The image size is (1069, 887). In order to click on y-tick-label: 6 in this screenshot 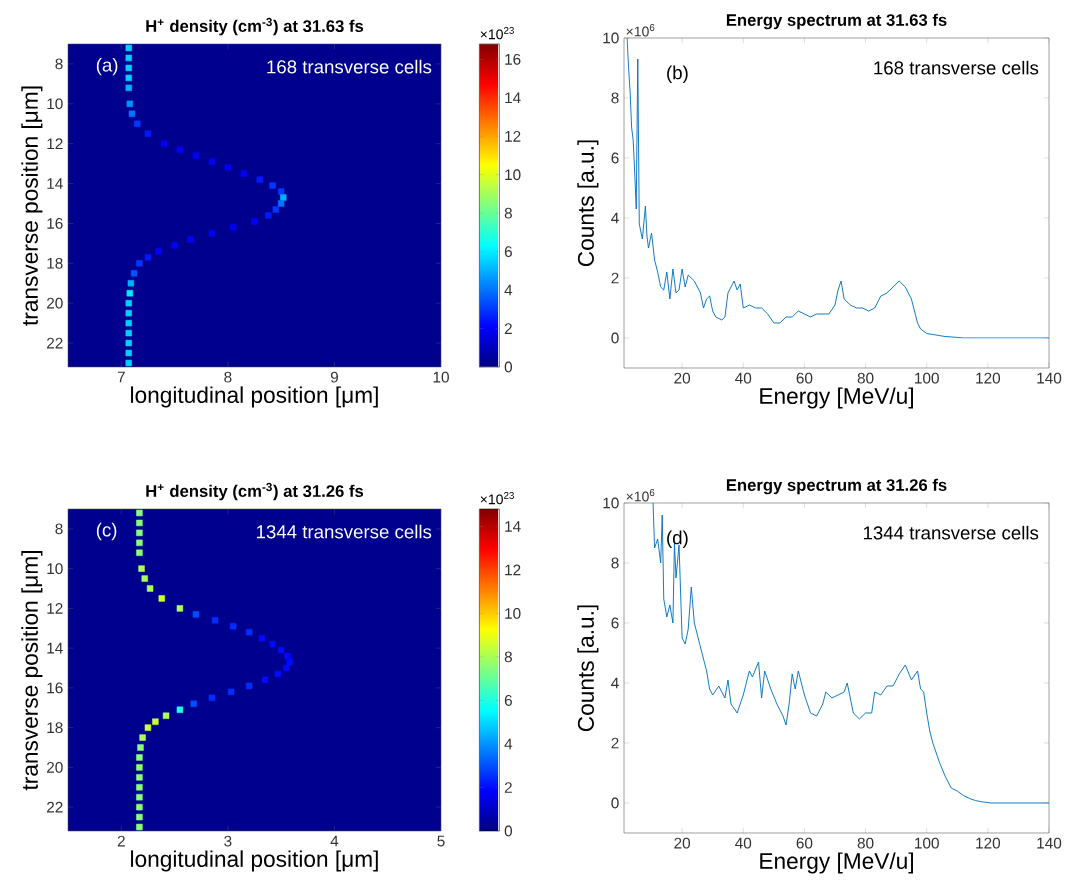, I will do `click(615, 158)`.